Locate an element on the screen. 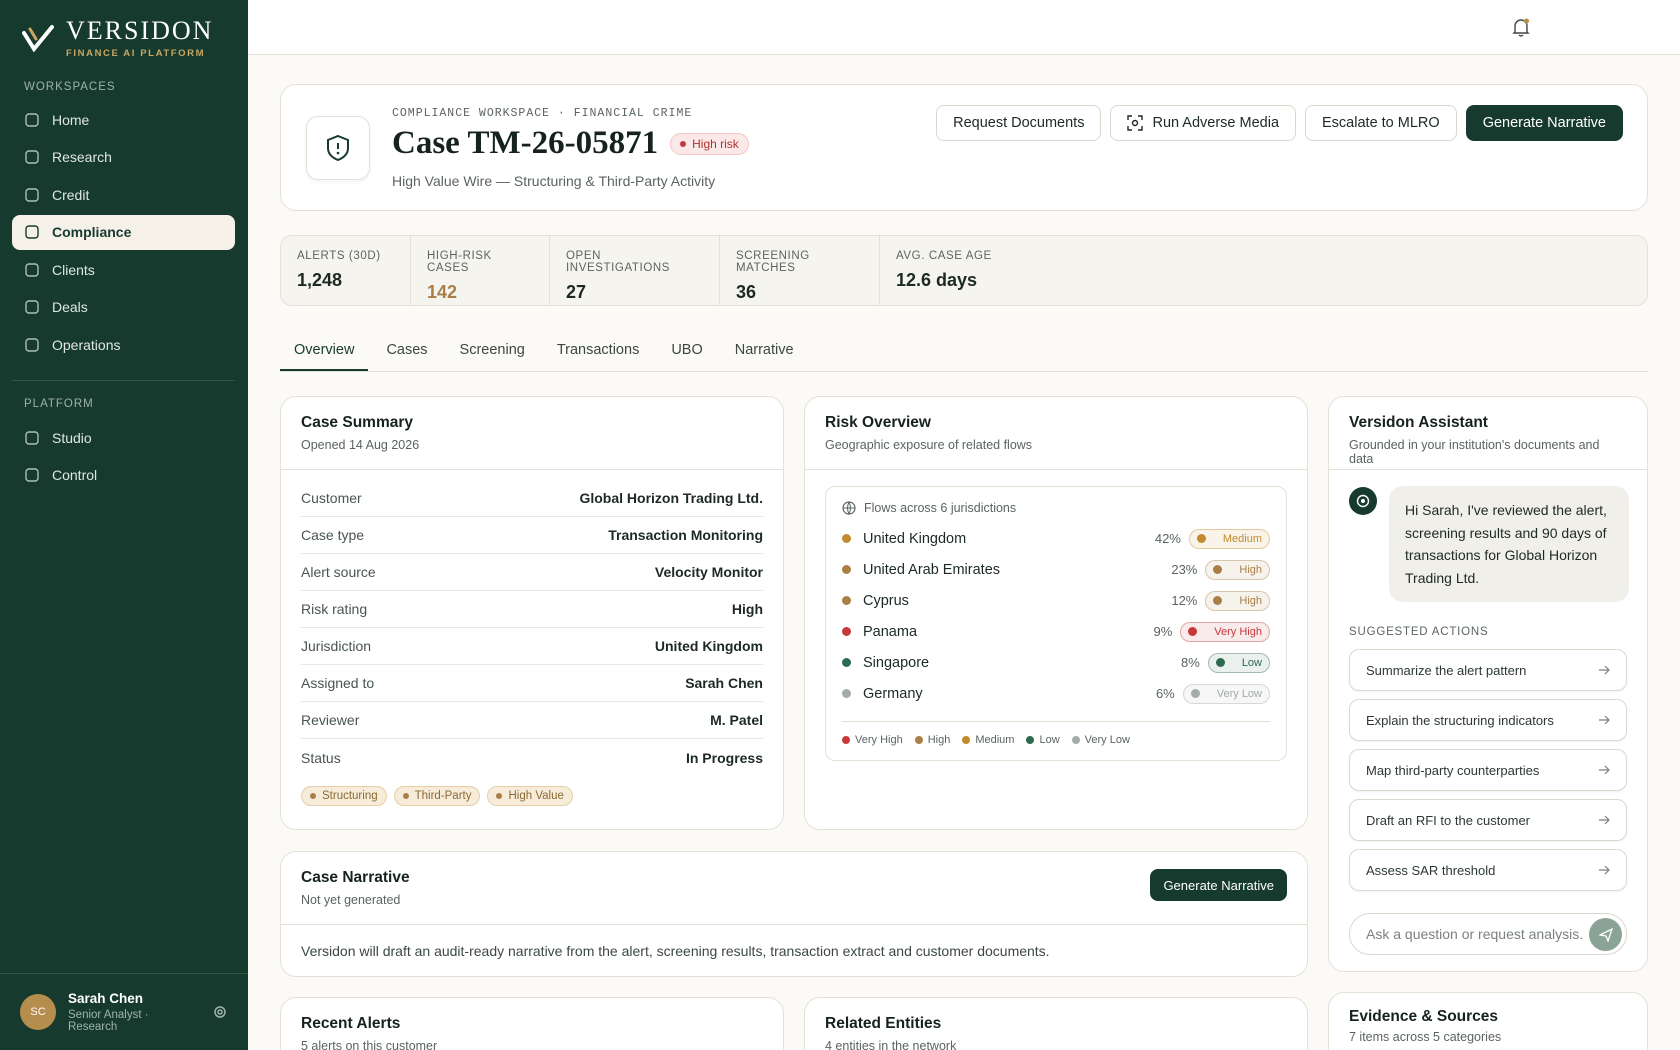 The height and width of the screenshot is (1050, 1680). panel-heading: Flows across 6 jurisdictions is located at coordinates (940, 508).